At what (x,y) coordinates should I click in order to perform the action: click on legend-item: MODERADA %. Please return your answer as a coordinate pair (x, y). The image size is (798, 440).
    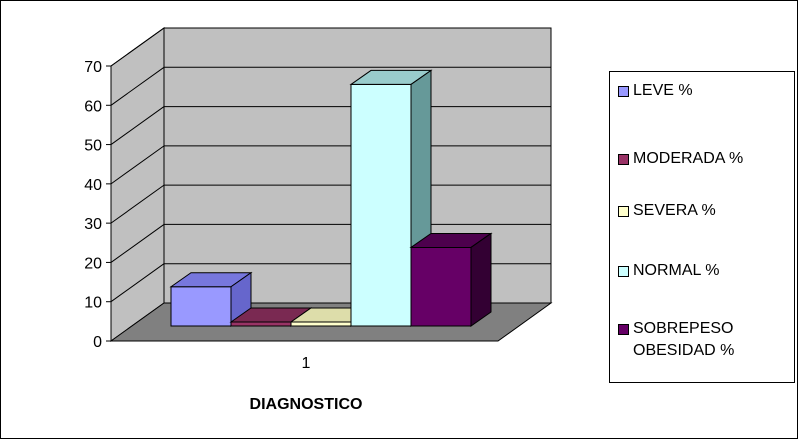
    Looking at the image, I should click on (705, 159).